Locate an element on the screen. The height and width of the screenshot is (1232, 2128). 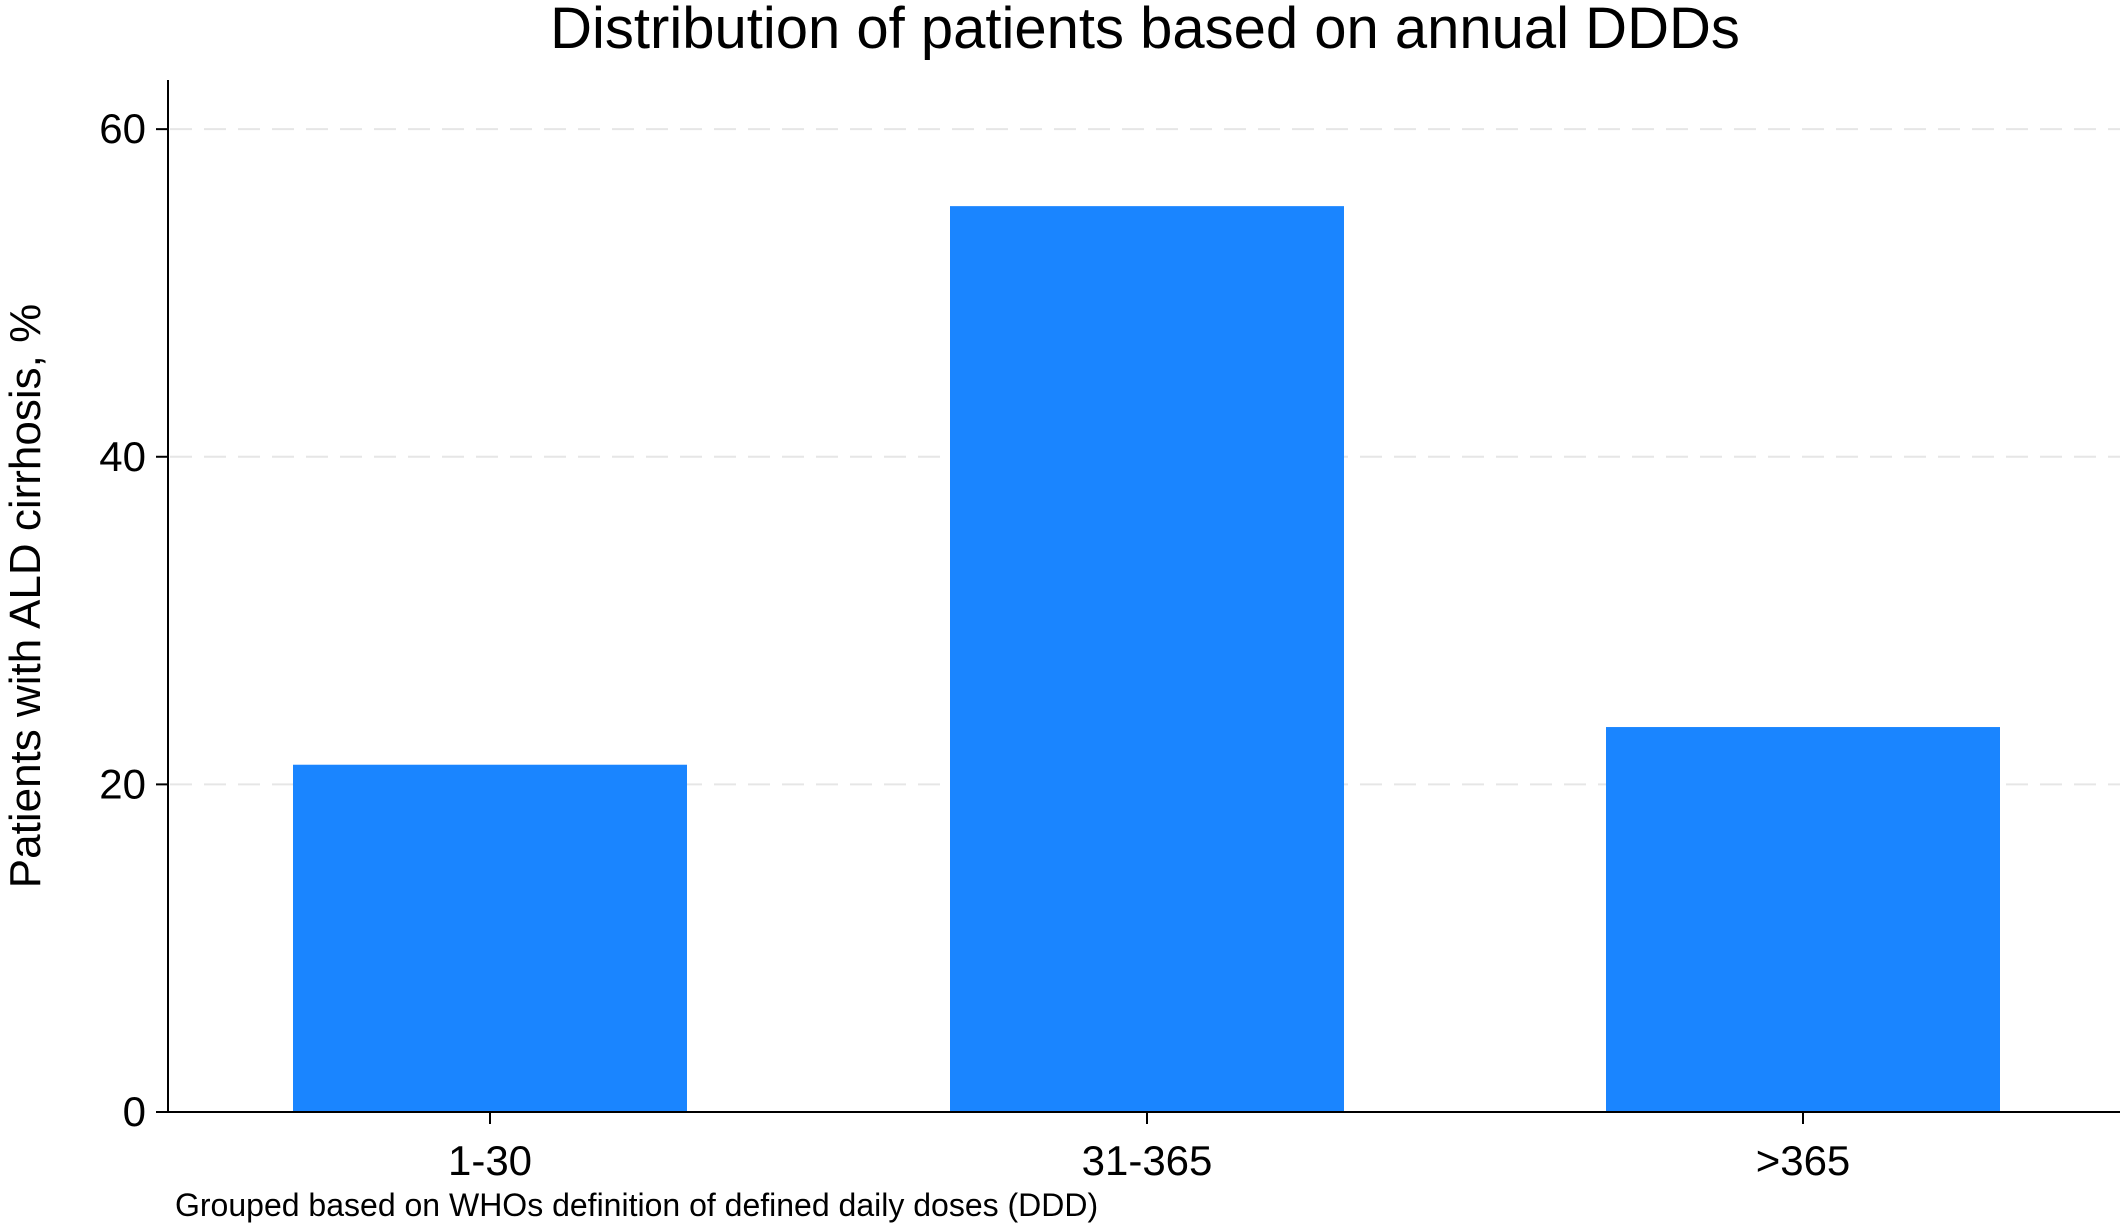
y-tick-label: 40 is located at coordinates (122, 456).